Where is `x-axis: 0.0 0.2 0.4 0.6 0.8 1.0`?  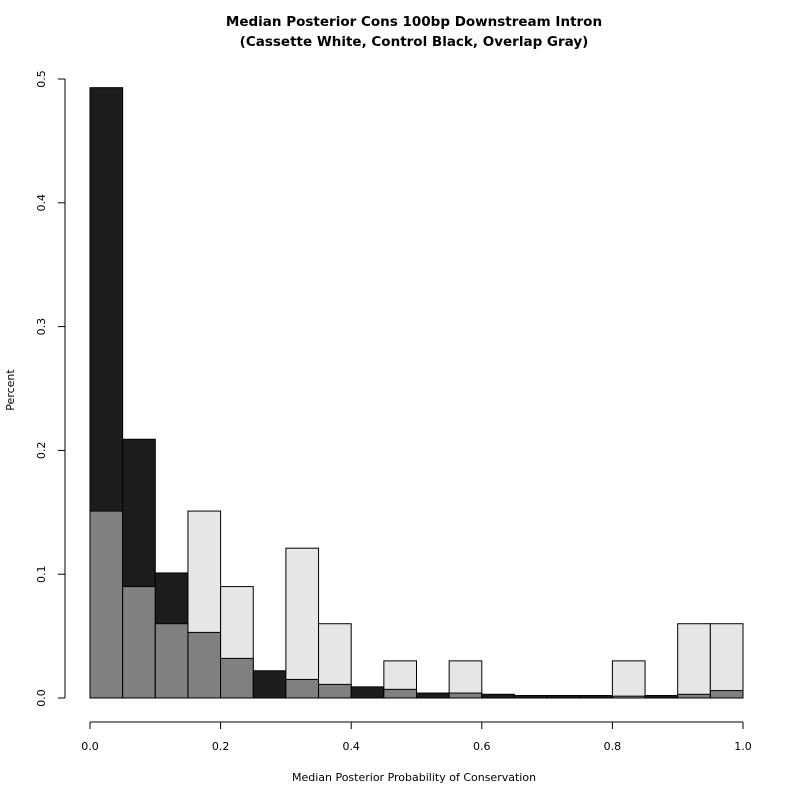 x-axis: 0.0 0.2 0.4 0.6 0.8 1.0 is located at coordinates (416, 737).